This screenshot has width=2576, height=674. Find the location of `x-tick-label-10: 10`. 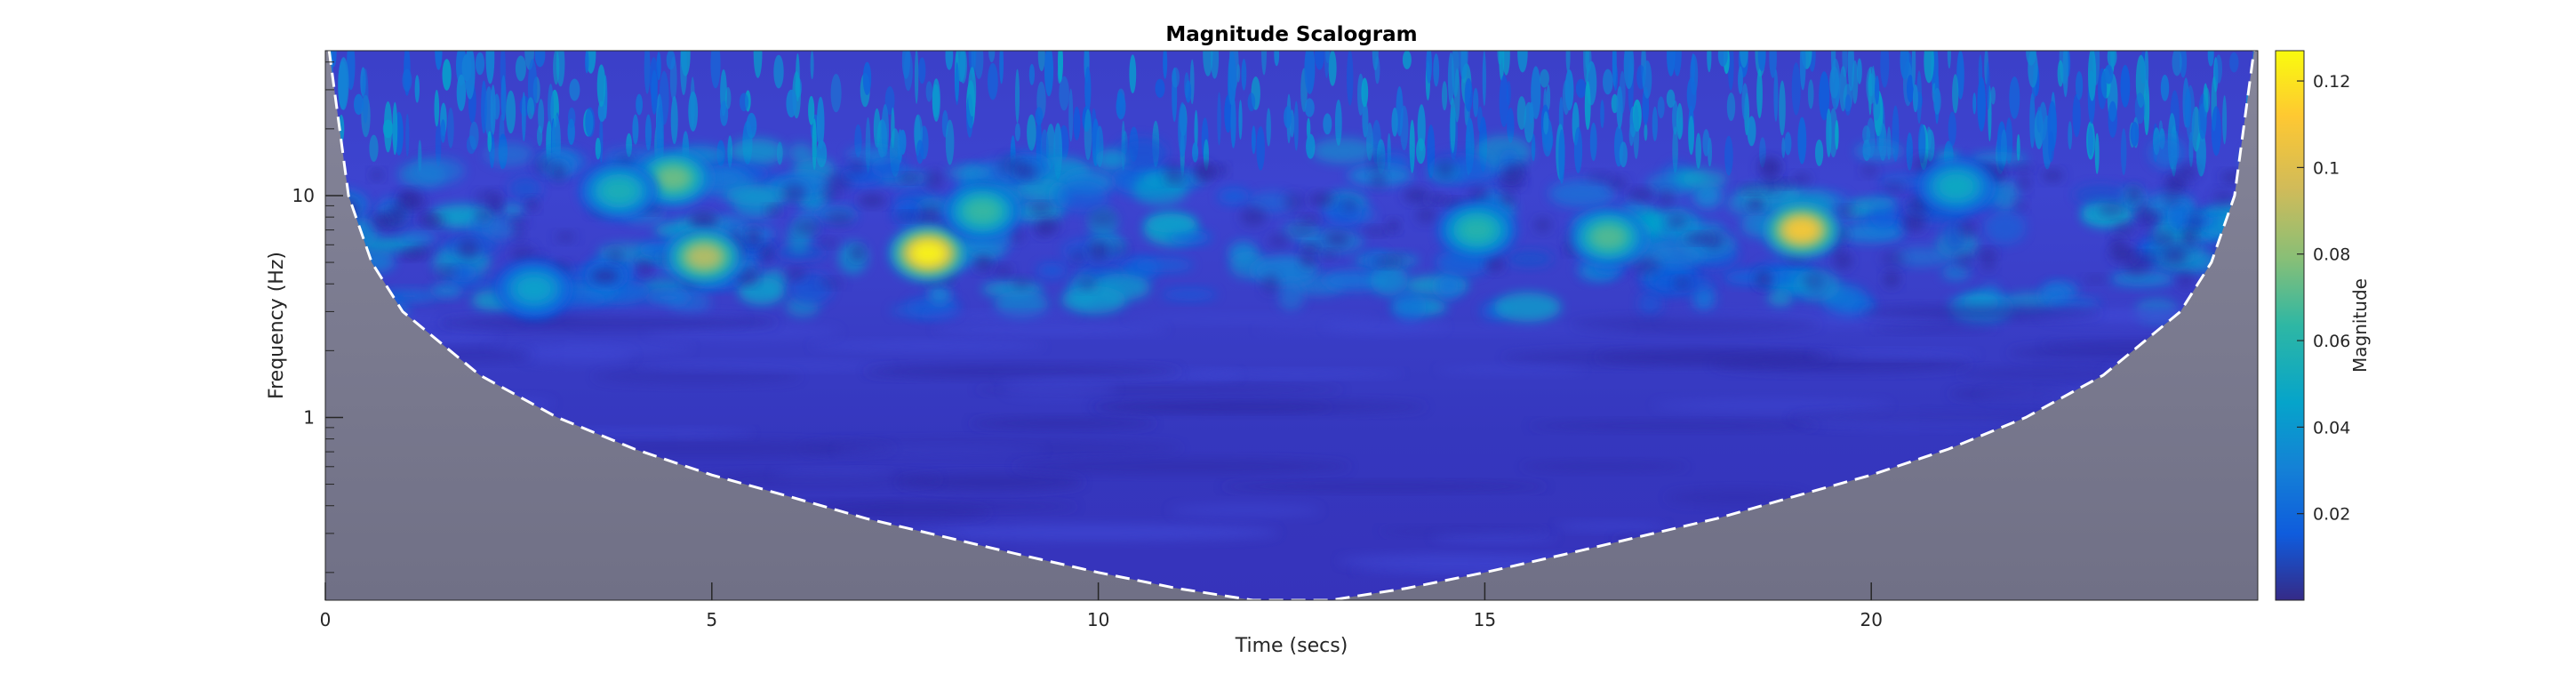

x-tick-label-10: 10 is located at coordinates (1098, 619).